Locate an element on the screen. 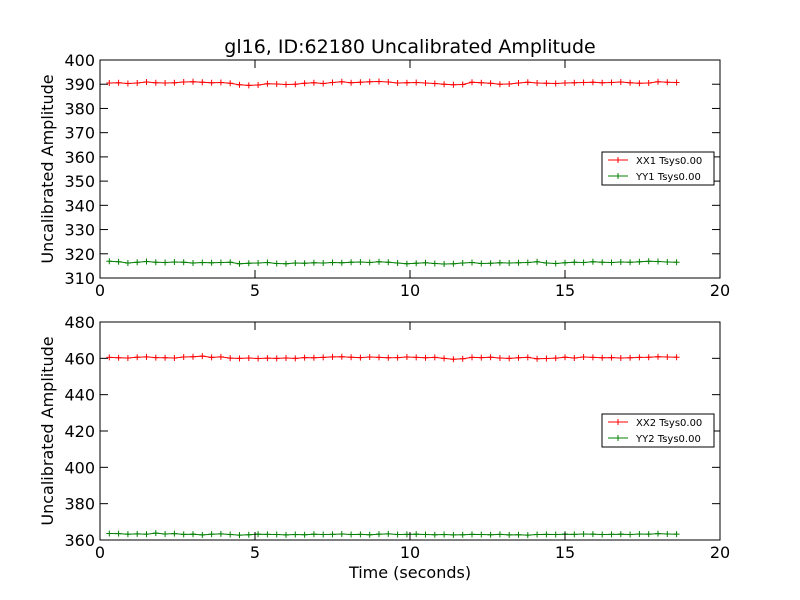  x-tick-label: 10 is located at coordinates (410, 552).